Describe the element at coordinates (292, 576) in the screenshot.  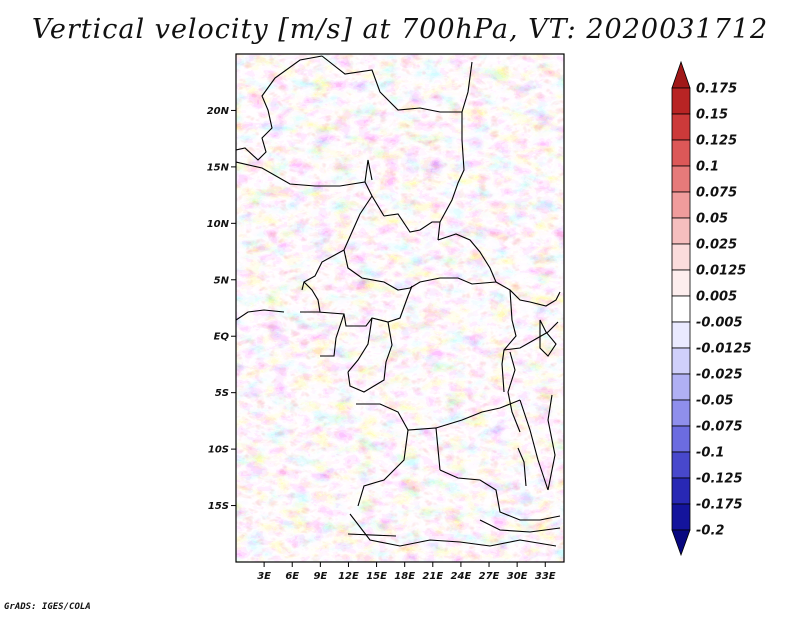
I see `lon-tick-label: 6E` at that location.